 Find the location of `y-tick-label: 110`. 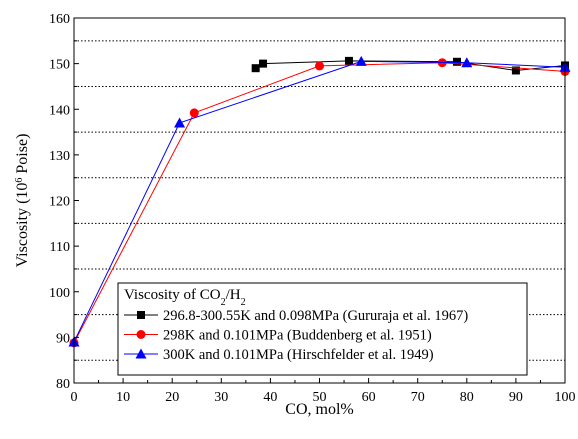

y-tick-label: 110 is located at coordinates (60, 247).